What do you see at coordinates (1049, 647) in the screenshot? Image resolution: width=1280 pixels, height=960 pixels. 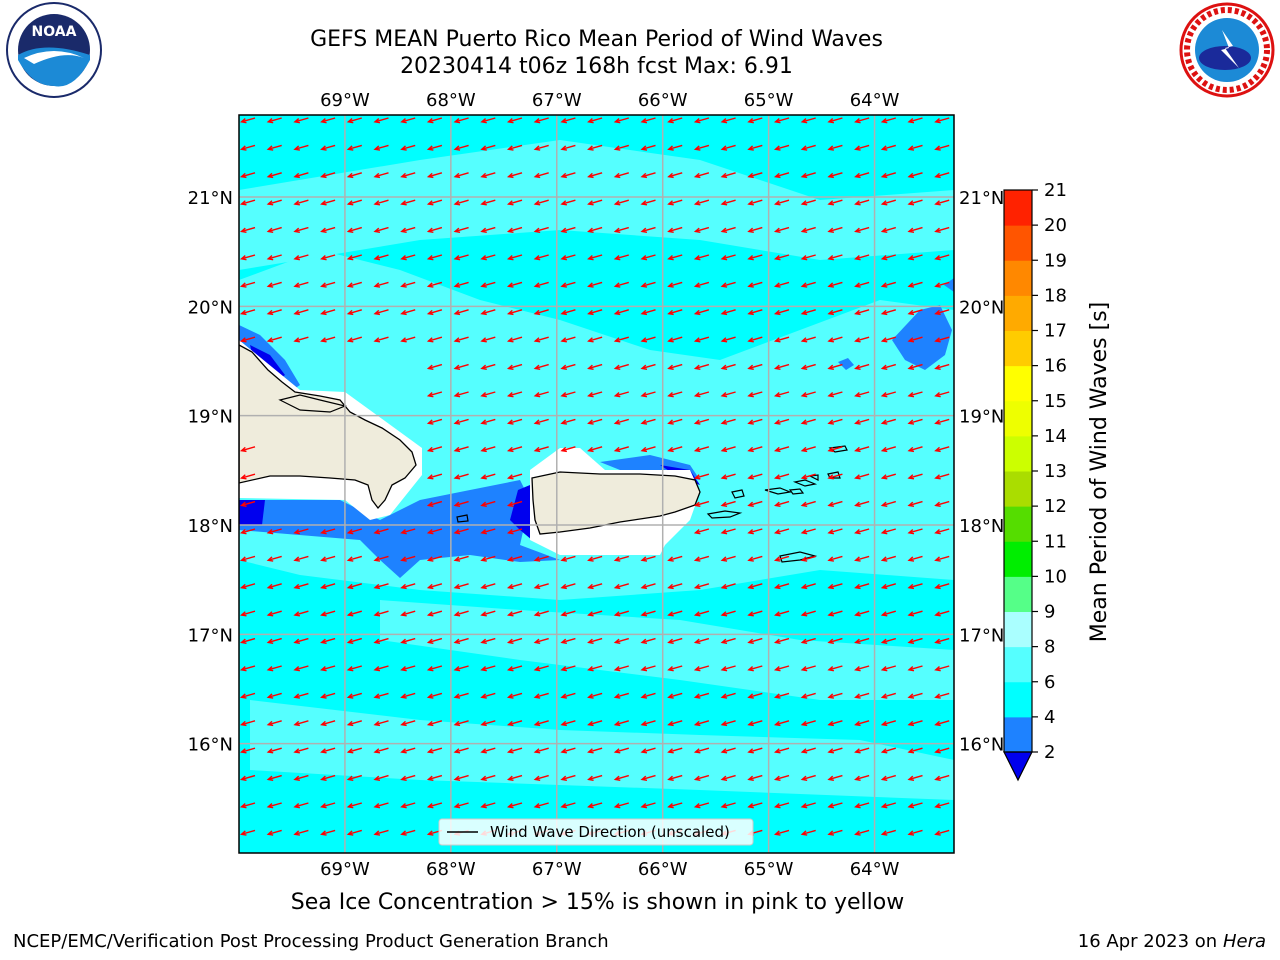 I see `colorbar-tick-label: 8` at bounding box center [1049, 647].